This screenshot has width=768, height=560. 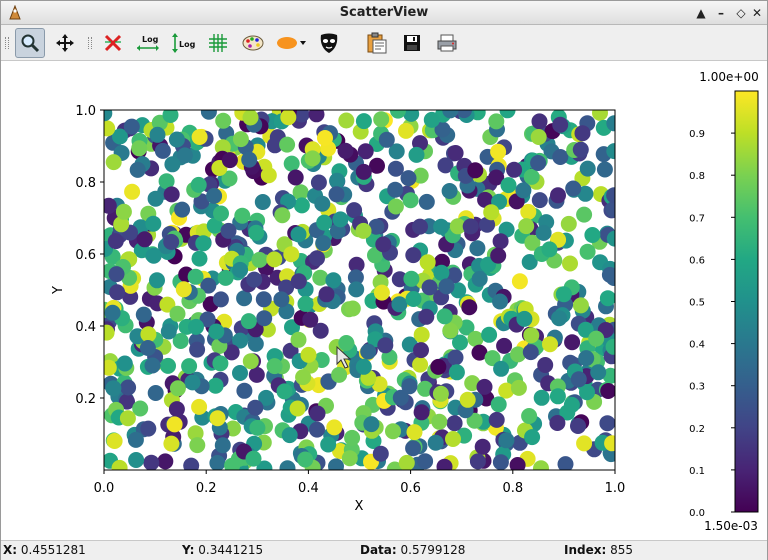 I want to click on y-log-button: Log, so click(x=183, y=43).